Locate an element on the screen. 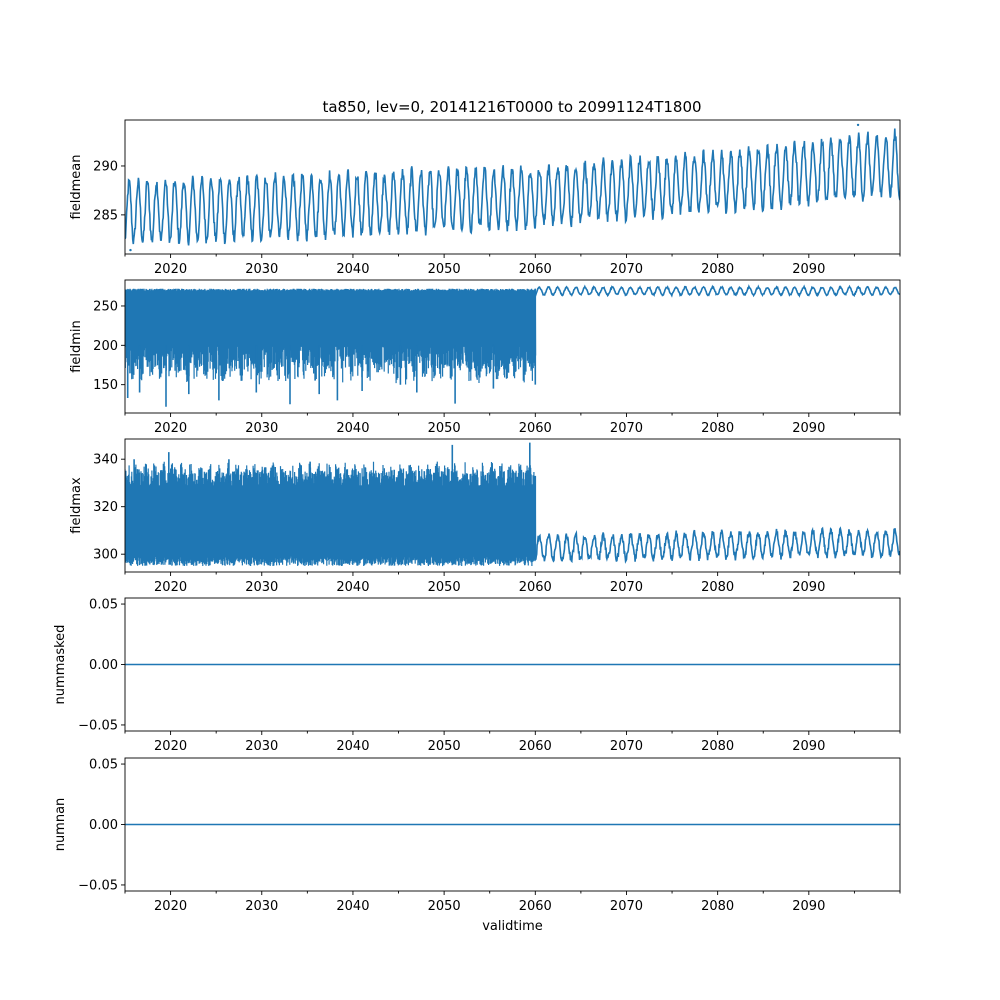 The width and height of the screenshot is (1000, 1000). fieldmax-seasonal-series is located at coordinates (717, 545).